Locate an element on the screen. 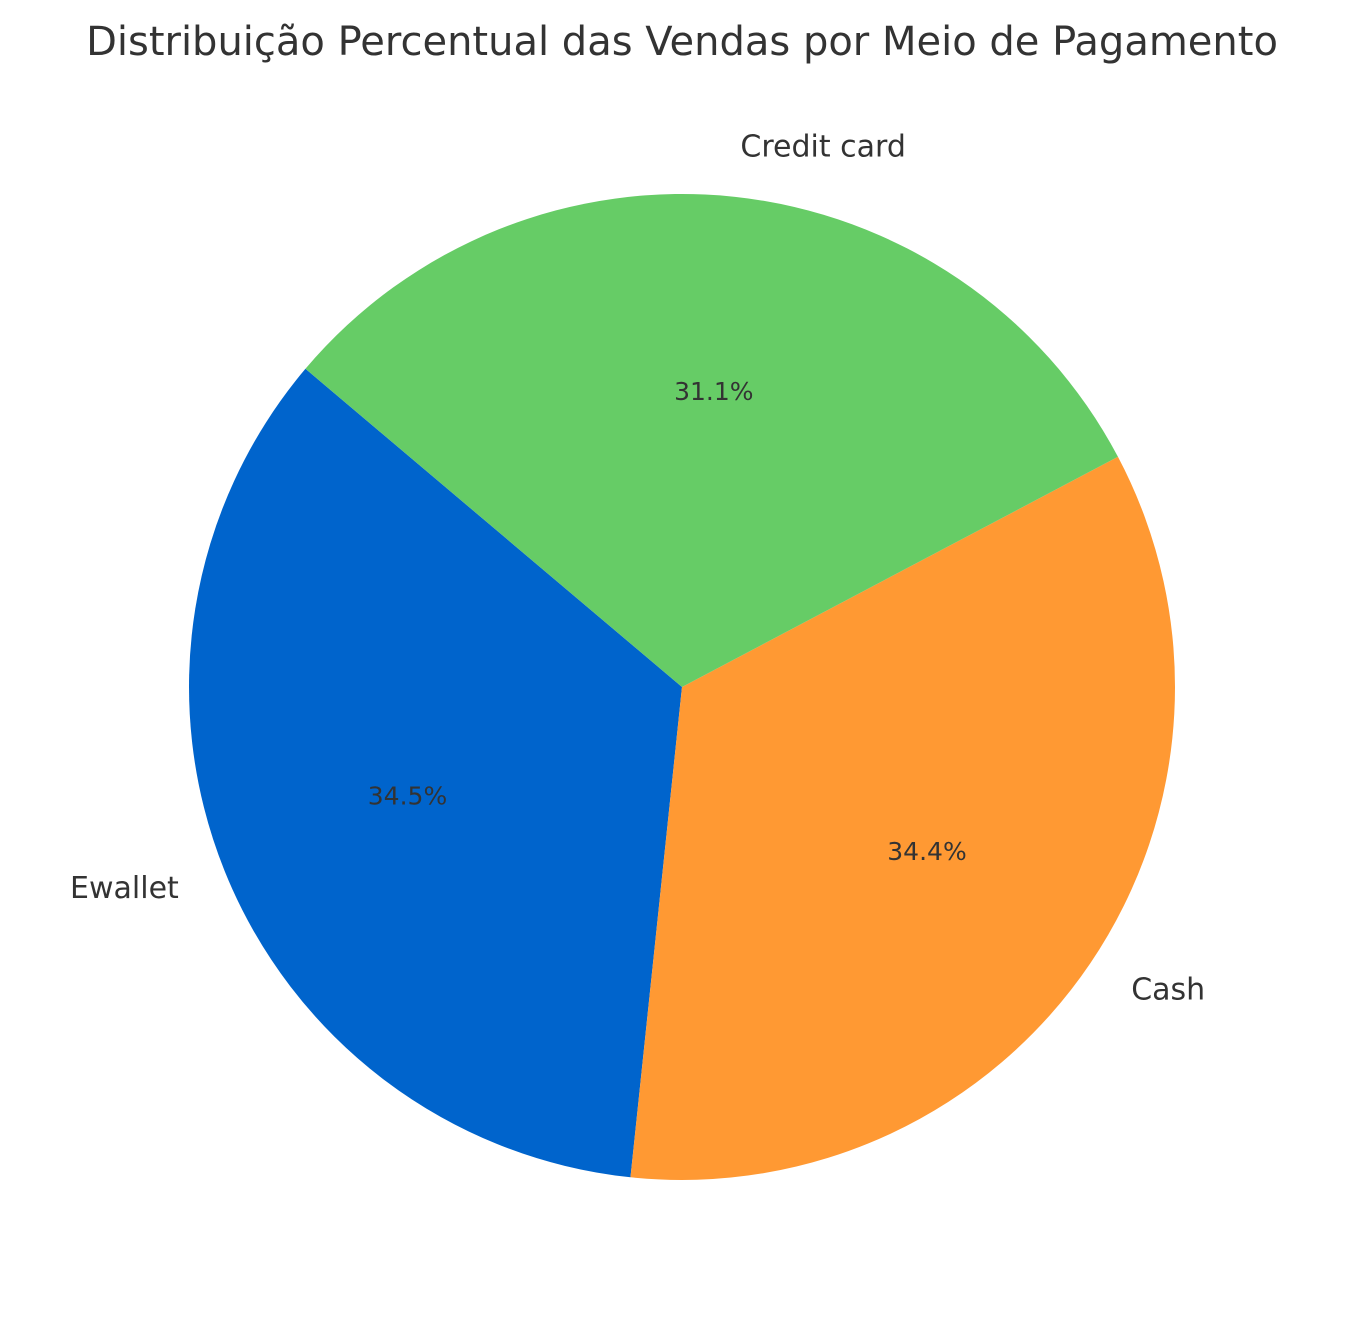 This screenshot has width=1365, height=1323. slice-percent-label: 31.1% is located at coordinates (713, 391).